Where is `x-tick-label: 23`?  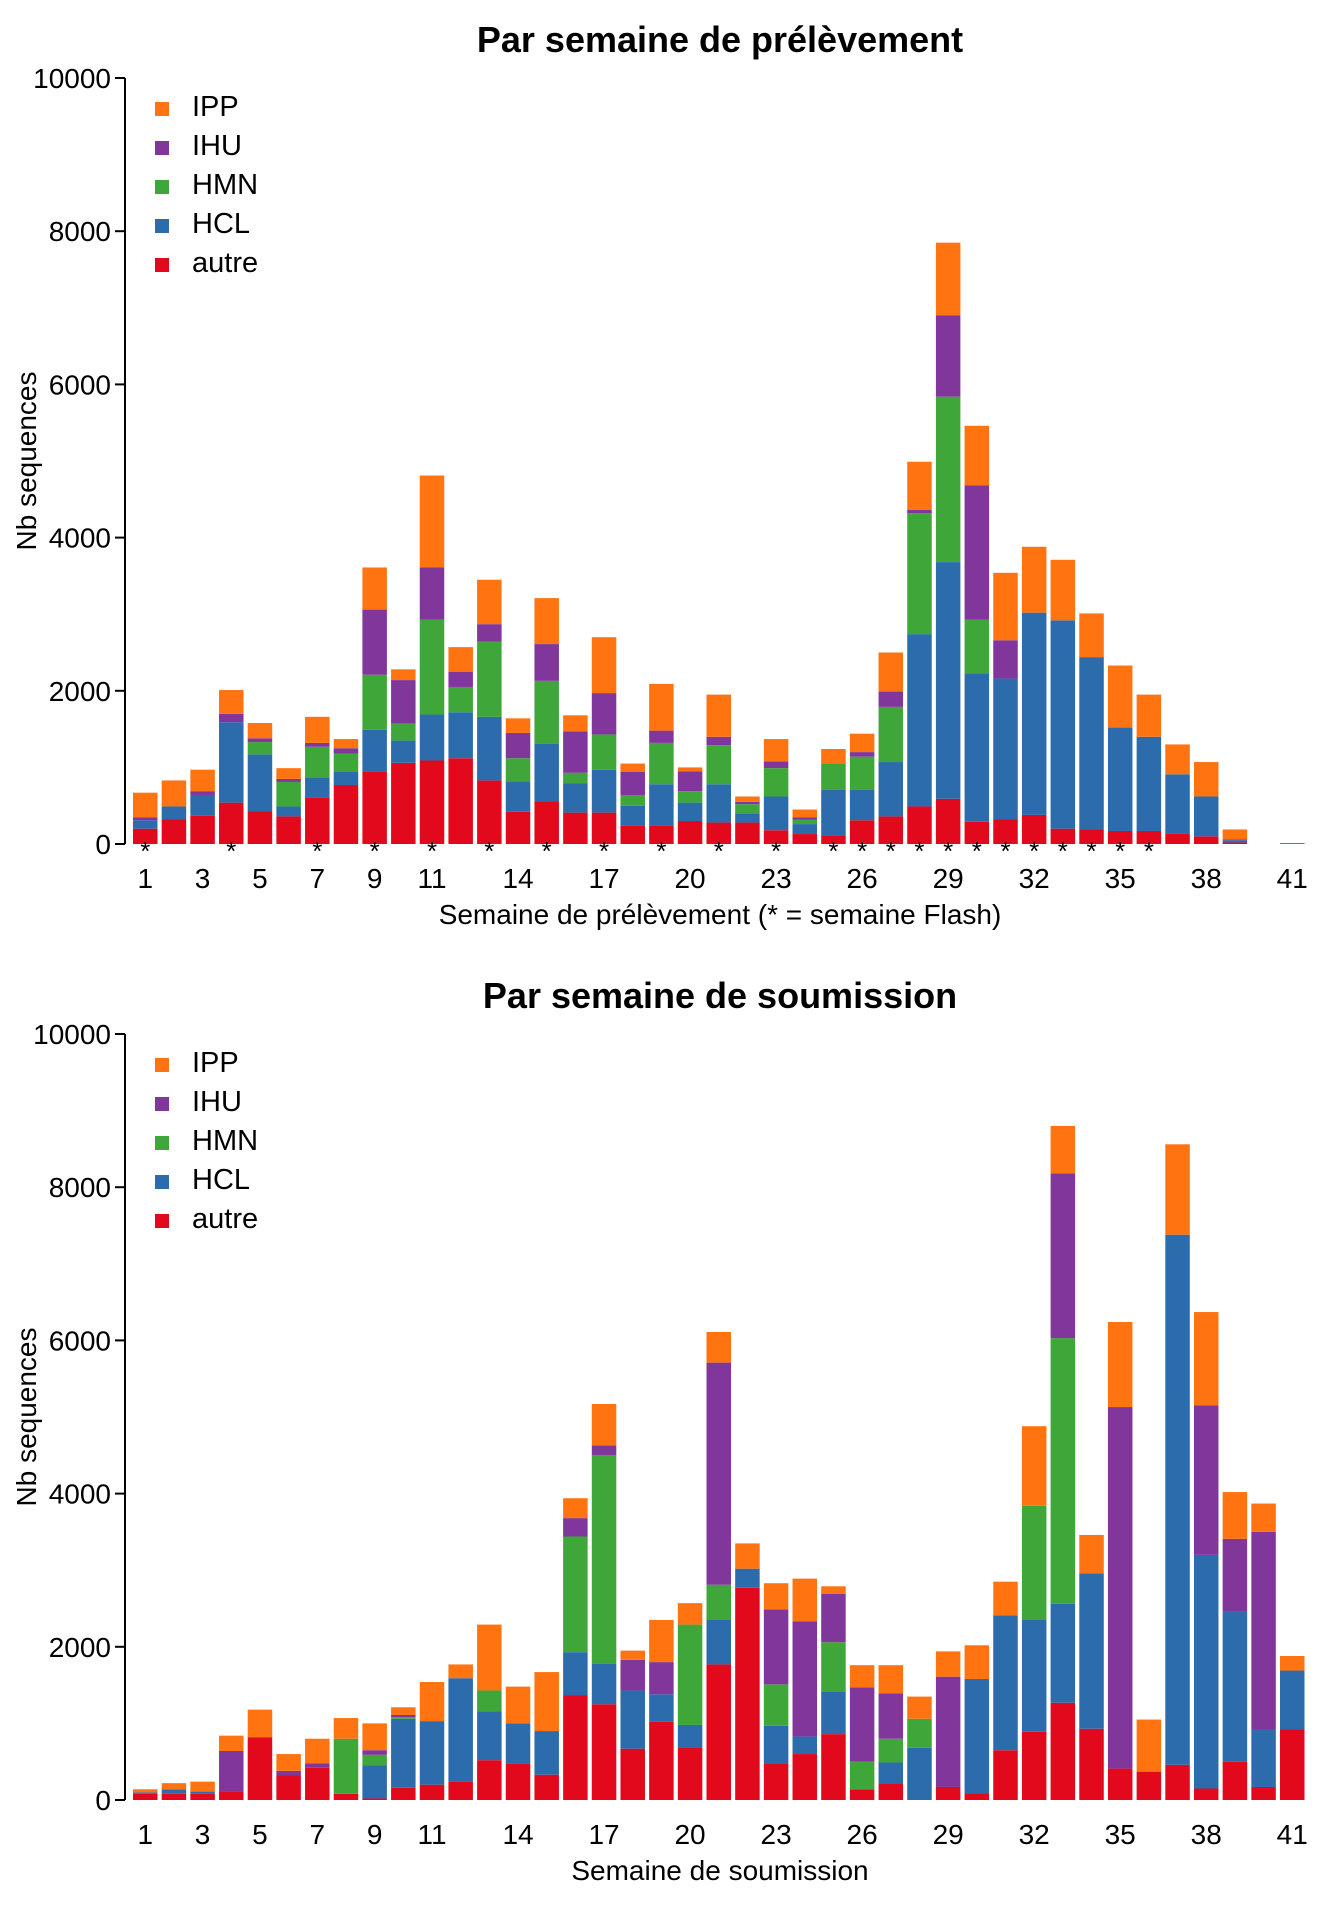
x-tick-label: 23 is located at coordinates (776, 878).